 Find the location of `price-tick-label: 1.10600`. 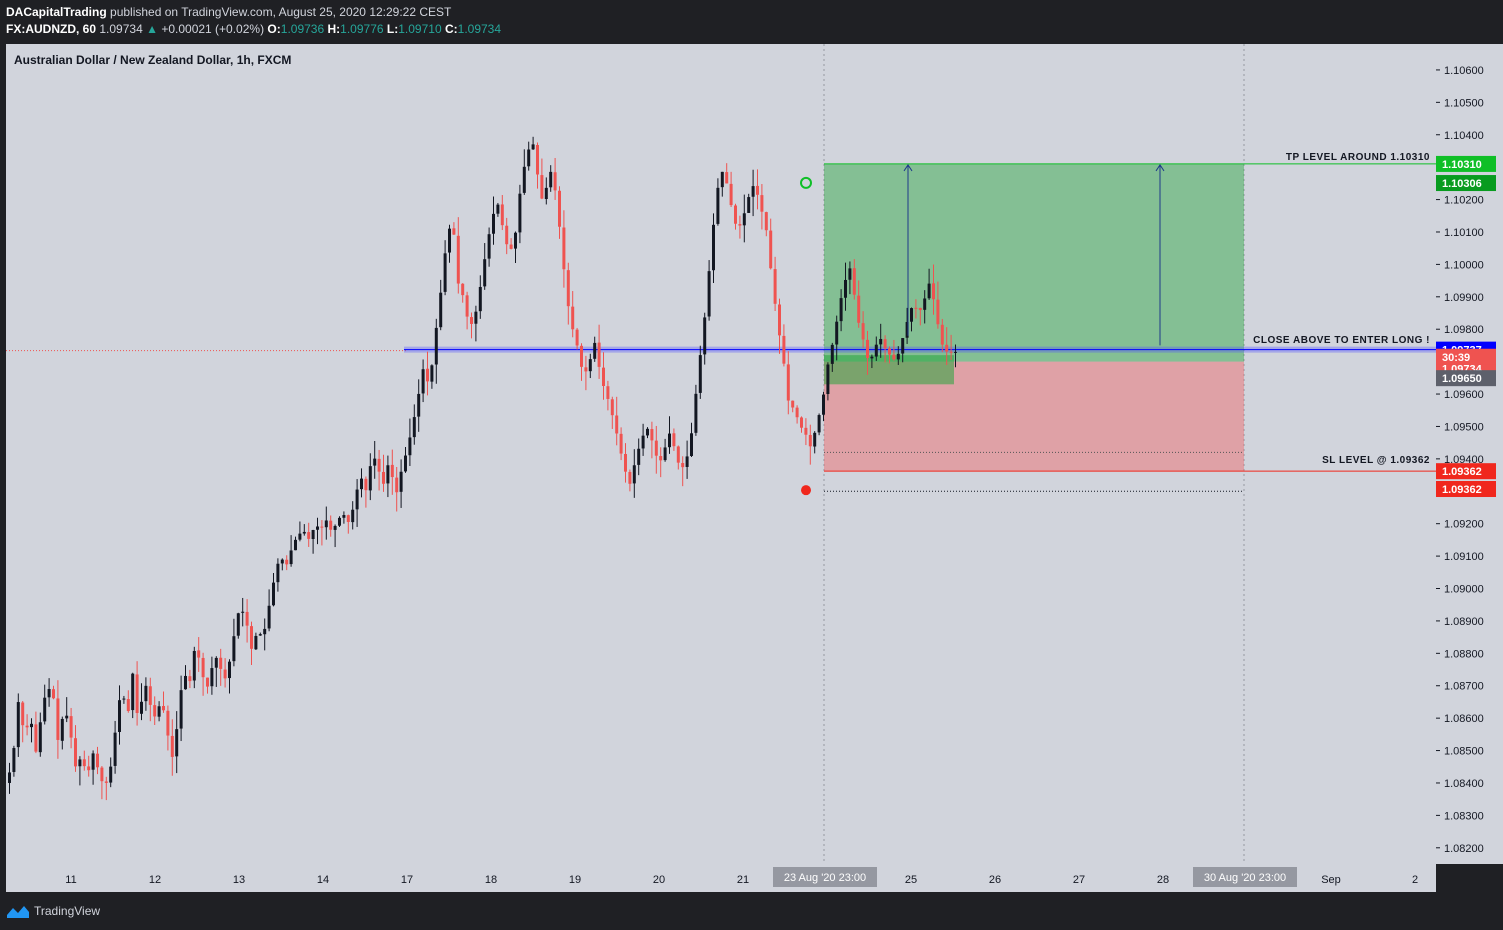

price-tick-label: 1.10600 is located at coordinates (1464, 71).